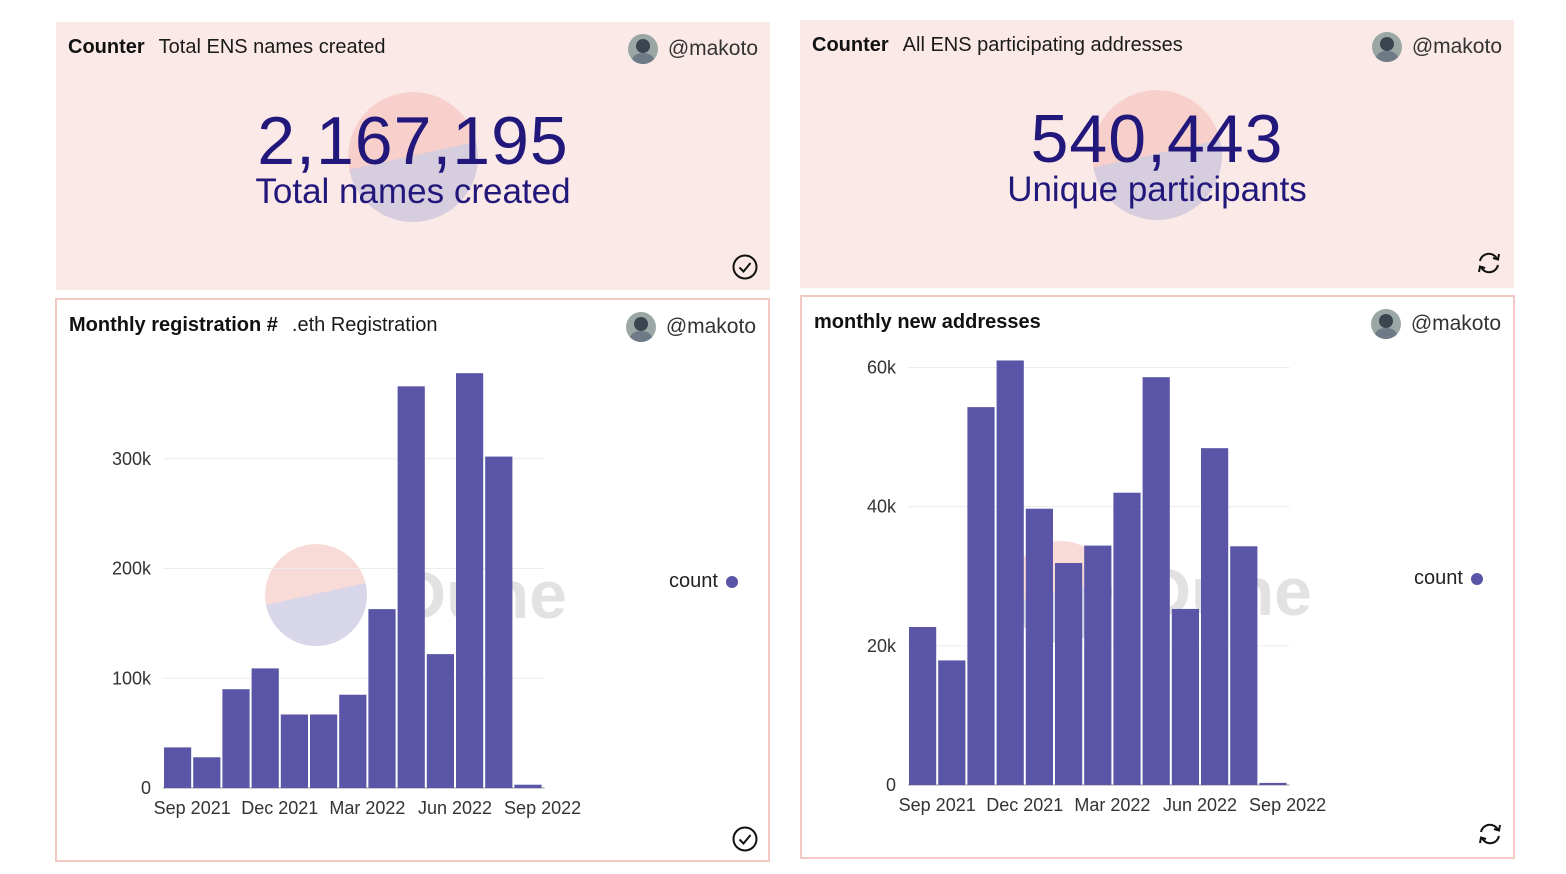 This screenshot has height=874, width=1566. I want to click on y-tick-label: 60k, so click(882, 367).